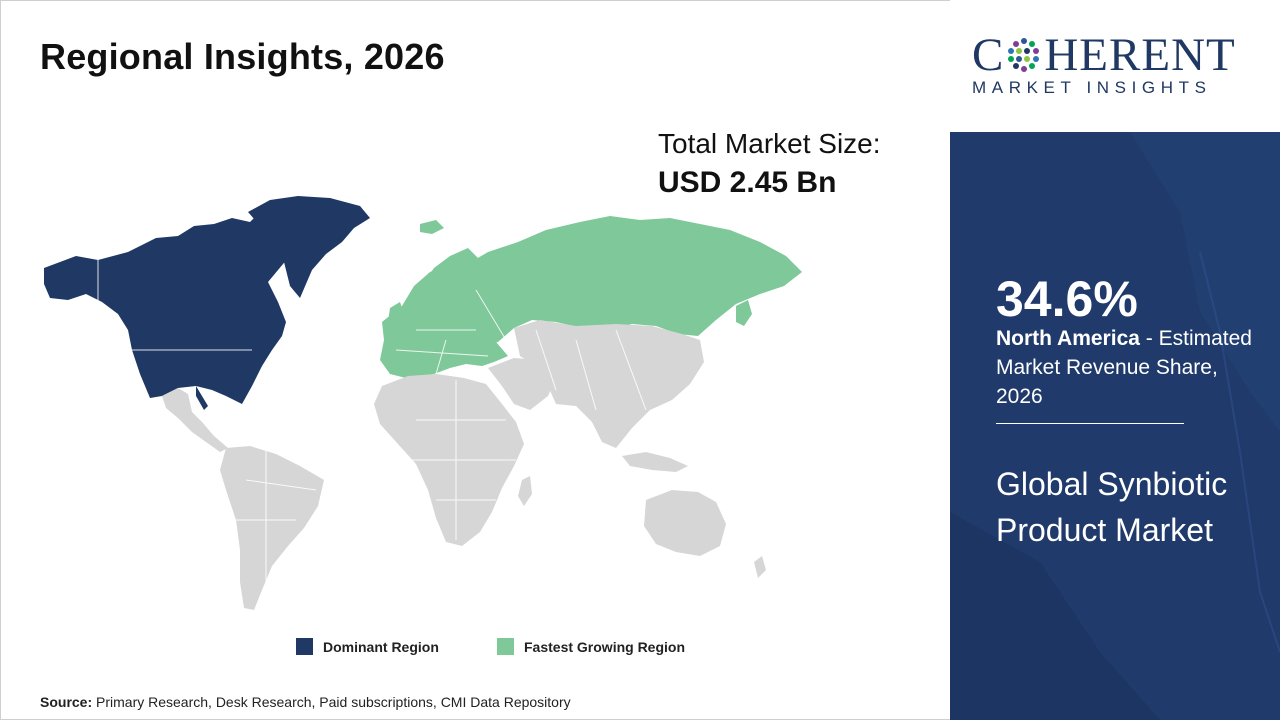 This screenshot has height=720, width=1280. What do you see at coordinates (396, 313) in the screenshot?
I see `region-uk` at bounding box center [396, 313].